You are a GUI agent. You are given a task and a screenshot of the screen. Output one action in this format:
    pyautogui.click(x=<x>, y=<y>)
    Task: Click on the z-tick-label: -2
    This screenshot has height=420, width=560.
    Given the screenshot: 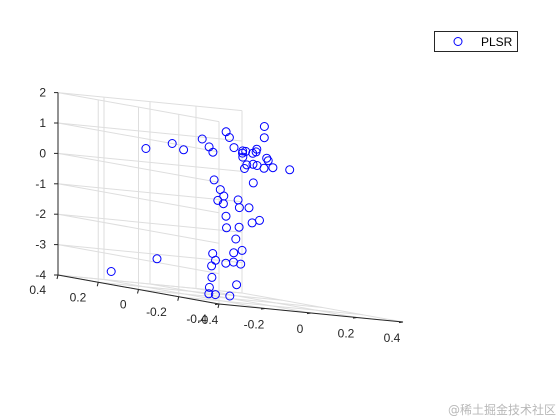 What is the action you would take?
    pyautogui.click(x=40, y=214)
    